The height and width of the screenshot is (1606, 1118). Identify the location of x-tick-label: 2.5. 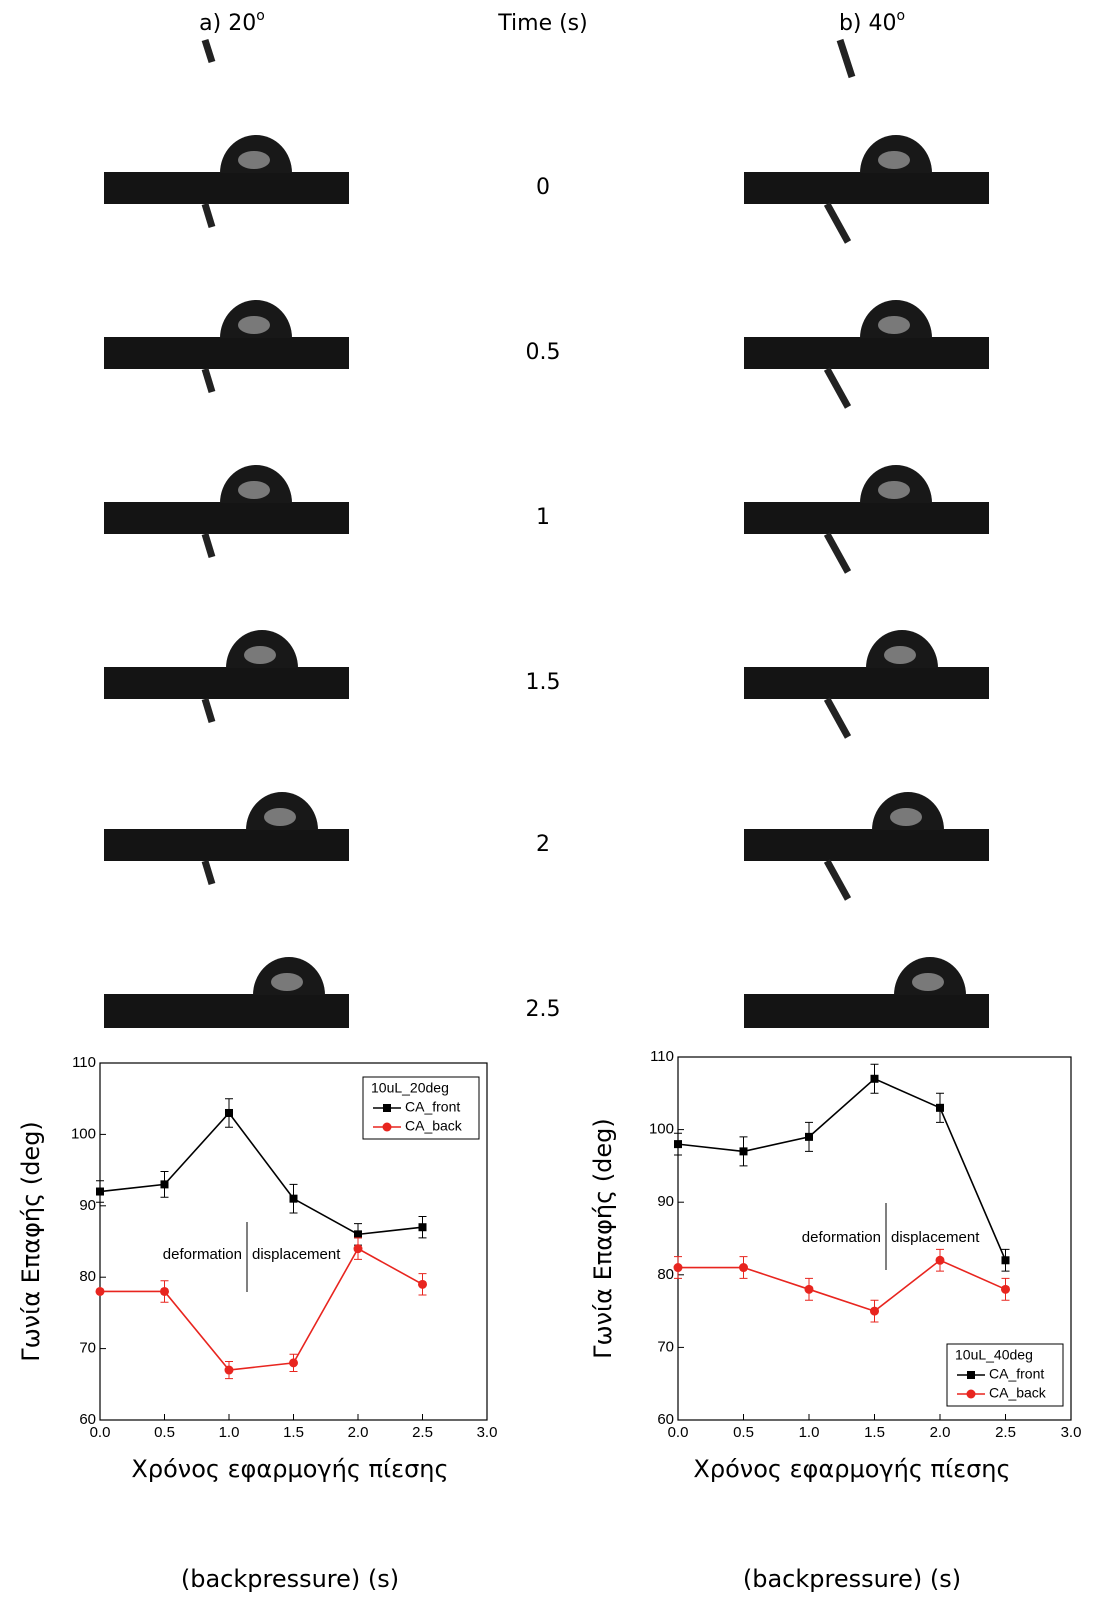
(422, 1432).